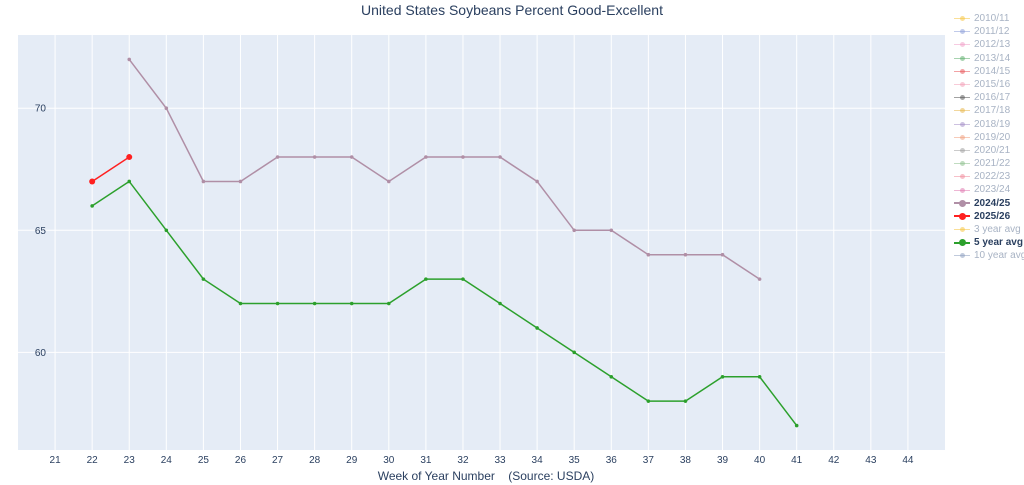 The height and width of the screenshot is (485, 1024). What do you see at coordinates (992, 150) in the screenshot?
I see `legend-label: 2020/21` at bounding box center [992, 150].